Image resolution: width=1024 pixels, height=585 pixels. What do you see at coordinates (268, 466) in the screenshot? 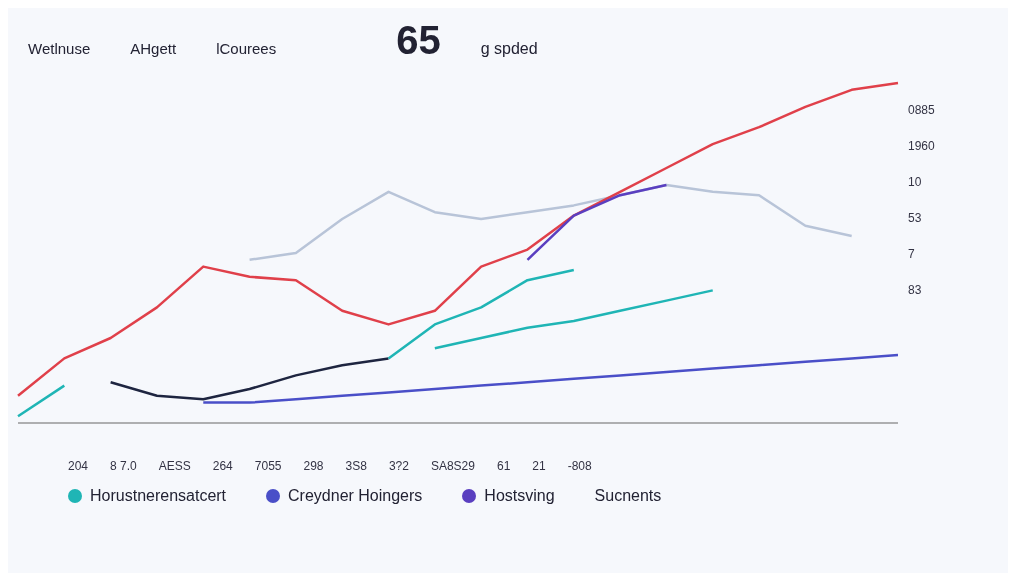
I see `text: 7055` at bounding box center [268, 466].